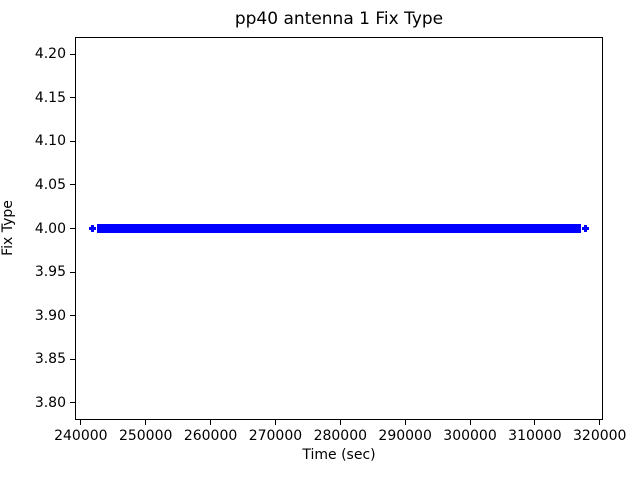 The width and height of the screenshot is (640, 480). What do you see at coordinates (50, 54) in the screenshot?
I see `y-tick-label: 4.20` at bounding box center [50, 54].